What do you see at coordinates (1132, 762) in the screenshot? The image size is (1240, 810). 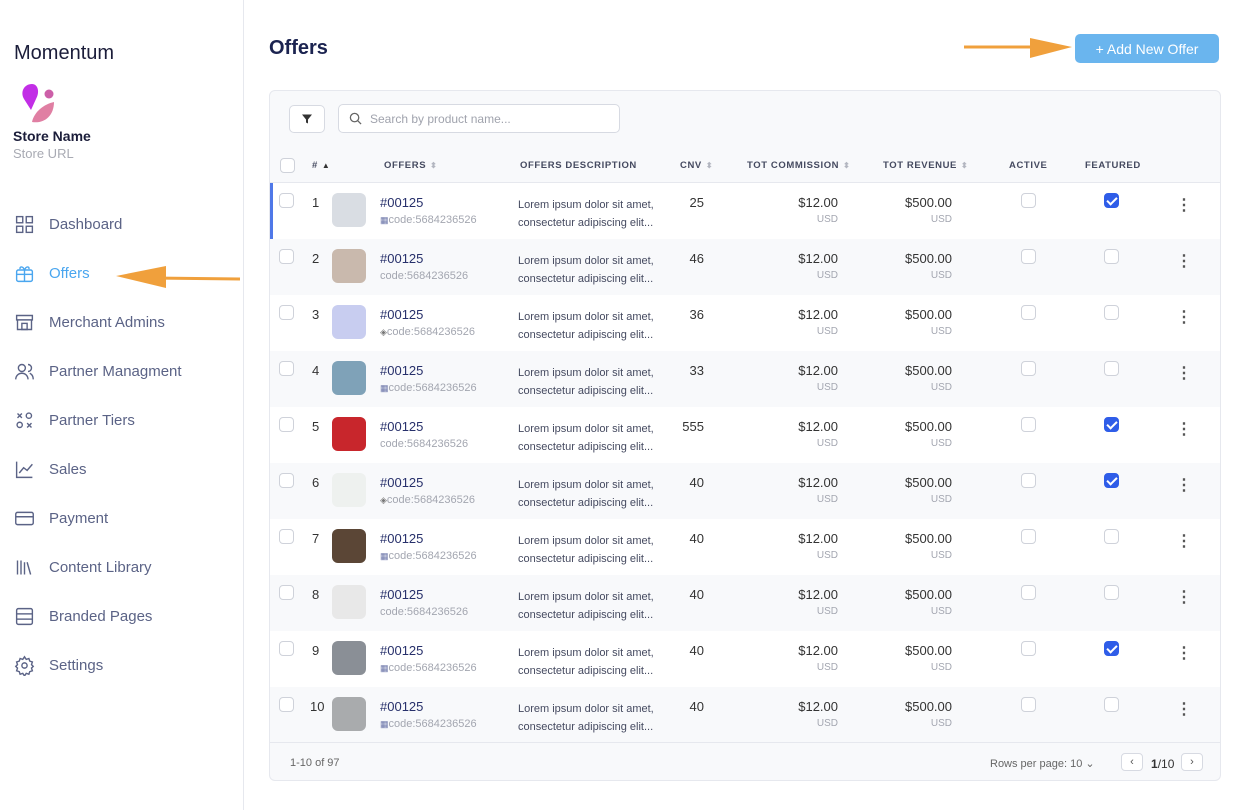 I see `prev-page-button: ‹` at bounding box center [1132, 762].